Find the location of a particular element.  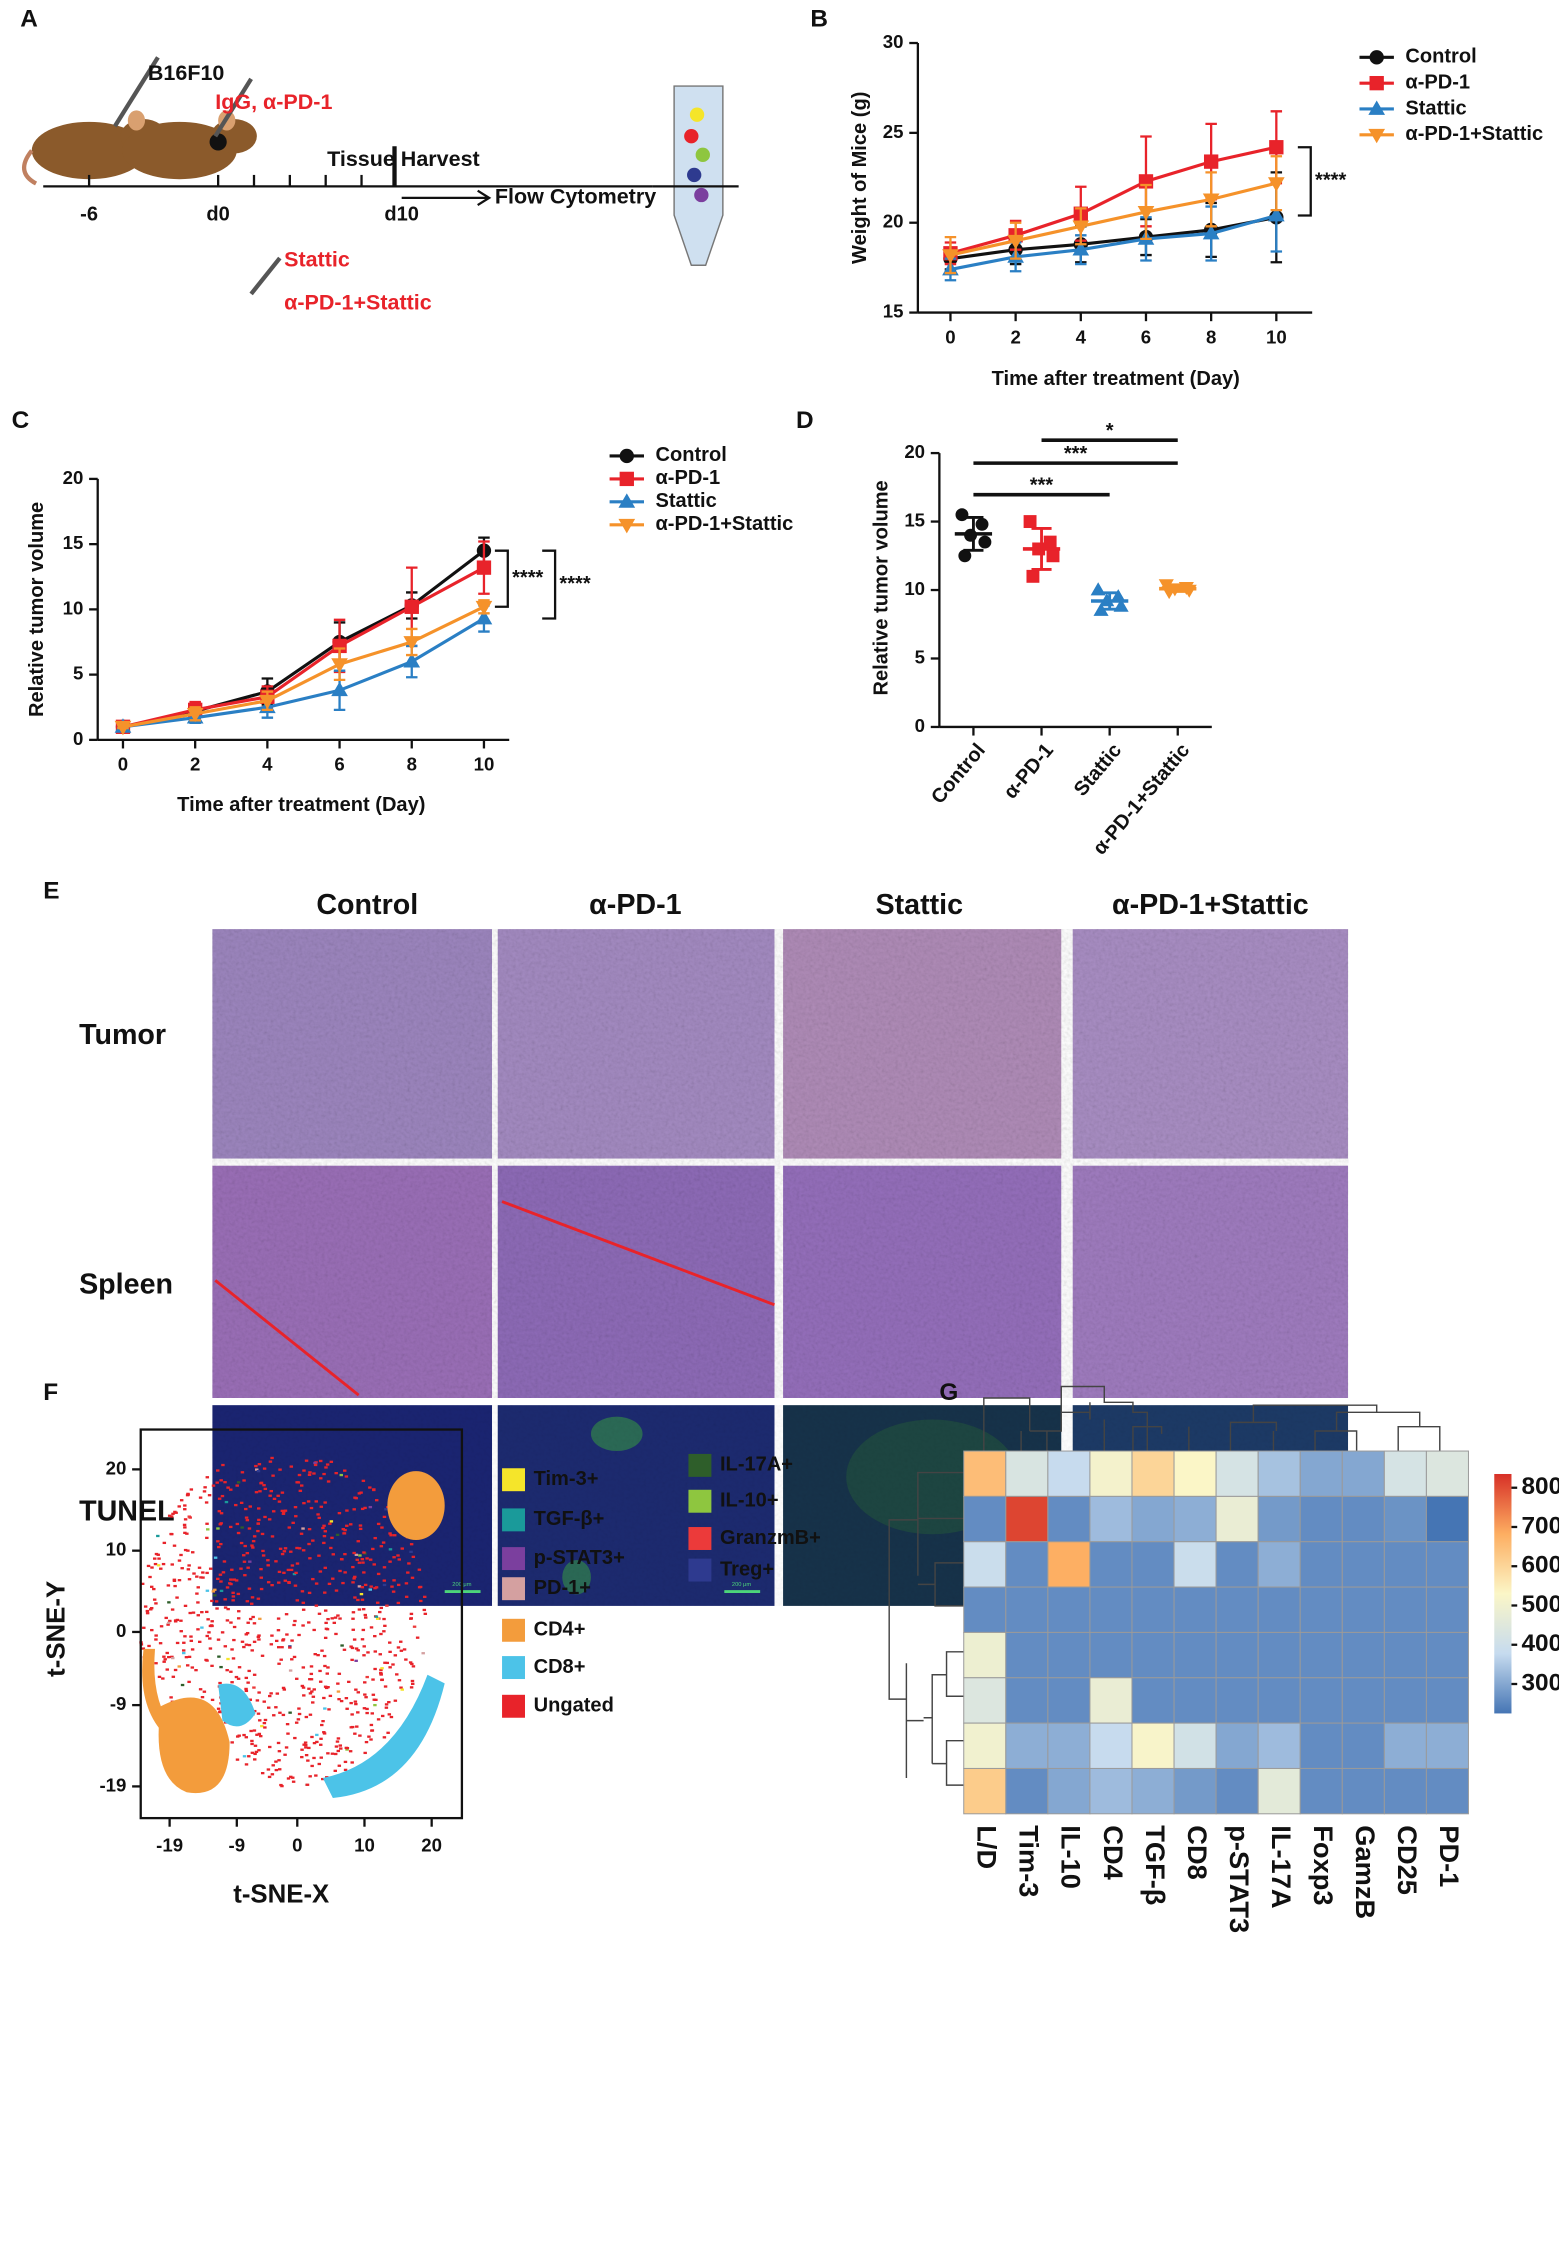

y-tick-label: 5 is located at coordinates (78, 673).